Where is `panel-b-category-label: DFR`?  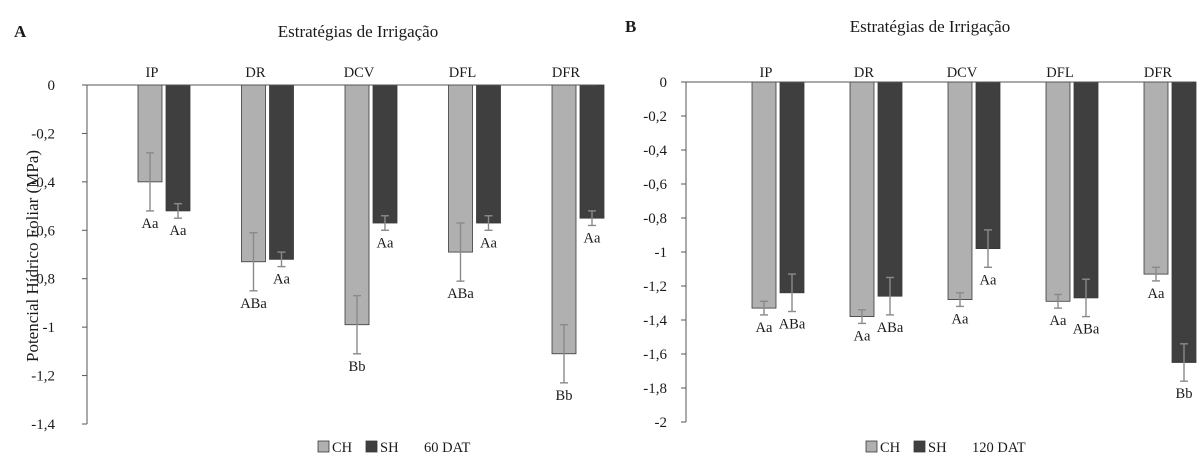
panel-b-category-label: DFR is located at coordinates (1158, 73).